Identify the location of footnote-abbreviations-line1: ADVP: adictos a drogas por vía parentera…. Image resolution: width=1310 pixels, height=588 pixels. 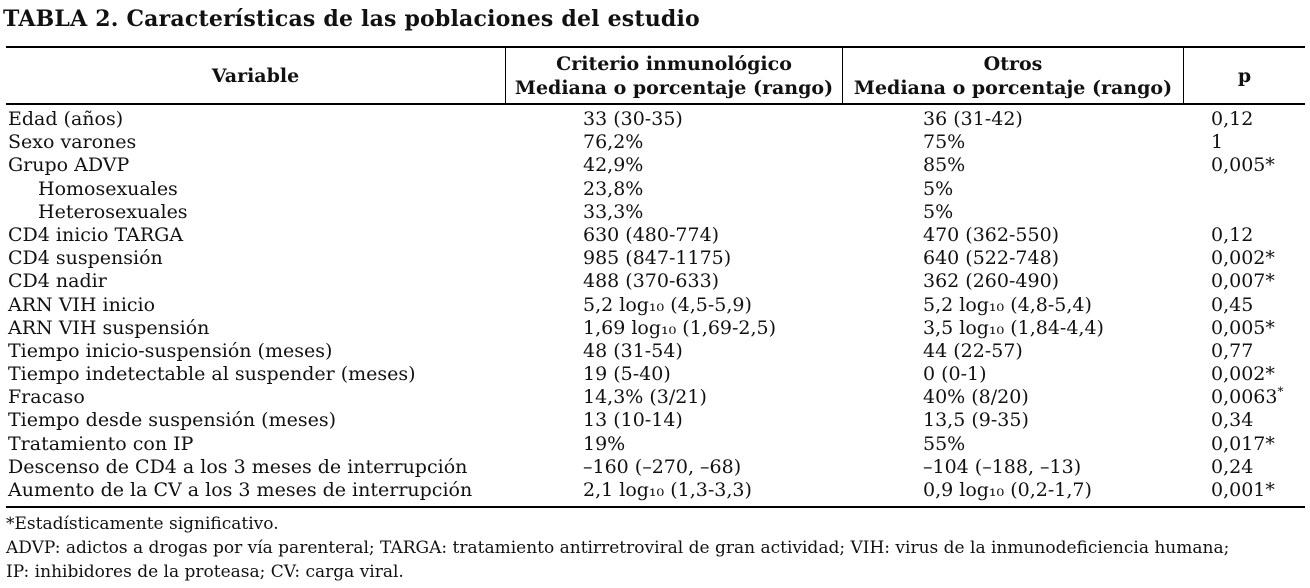
(618, 548).